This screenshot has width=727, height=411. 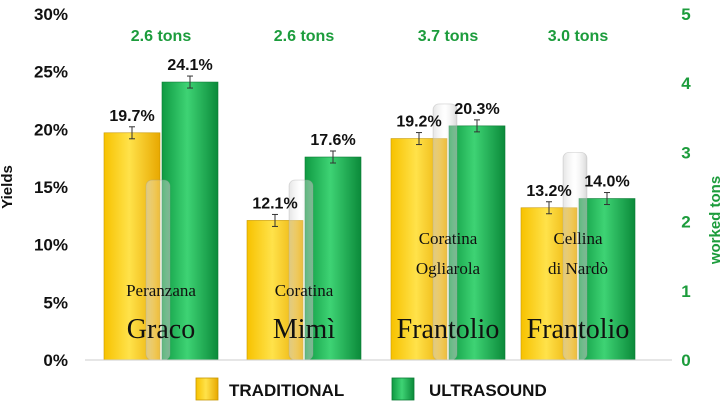 What do you see at coordinates (161, 329) in the screenshot?
I see `cultivar-name-large: Graco` at bounding box center [161, 329].